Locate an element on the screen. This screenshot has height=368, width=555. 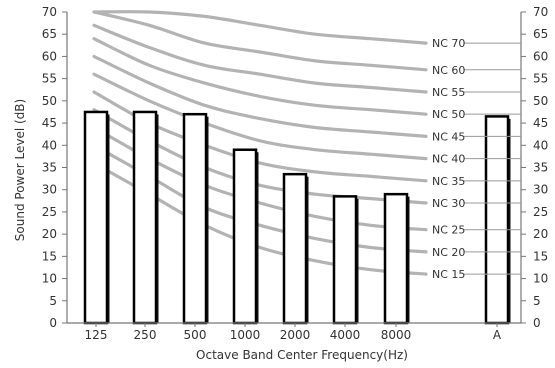
y-tick-label-right: 25 is located at coordinates (540, 212).